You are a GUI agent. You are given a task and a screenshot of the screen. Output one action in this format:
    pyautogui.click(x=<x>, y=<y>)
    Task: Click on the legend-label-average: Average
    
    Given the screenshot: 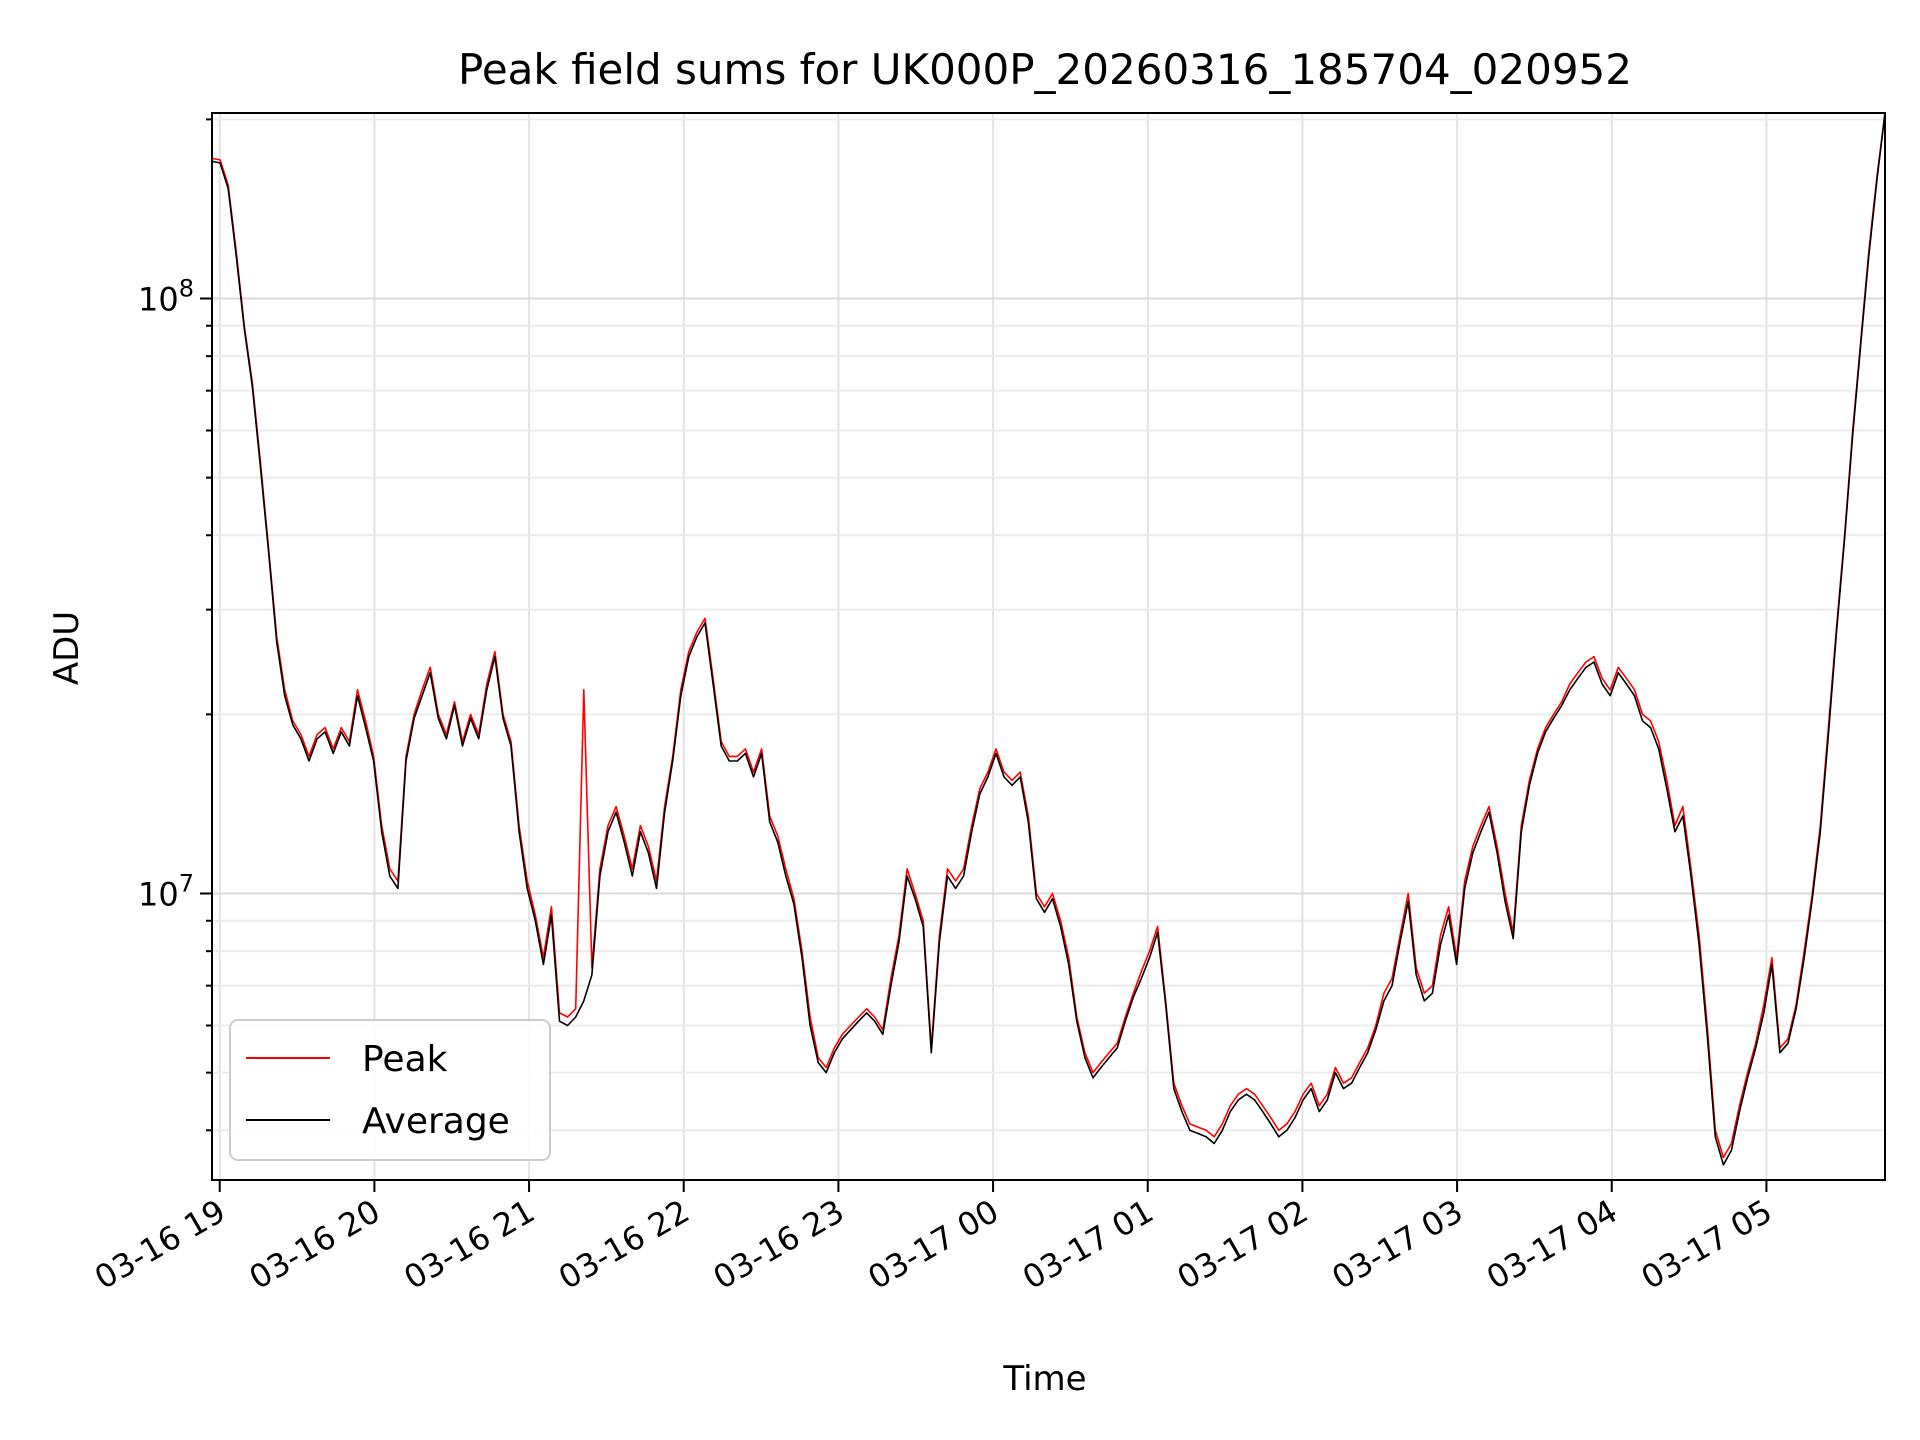 What is the action you would take?
    pyautogui.click(x=436, y=1121)
    